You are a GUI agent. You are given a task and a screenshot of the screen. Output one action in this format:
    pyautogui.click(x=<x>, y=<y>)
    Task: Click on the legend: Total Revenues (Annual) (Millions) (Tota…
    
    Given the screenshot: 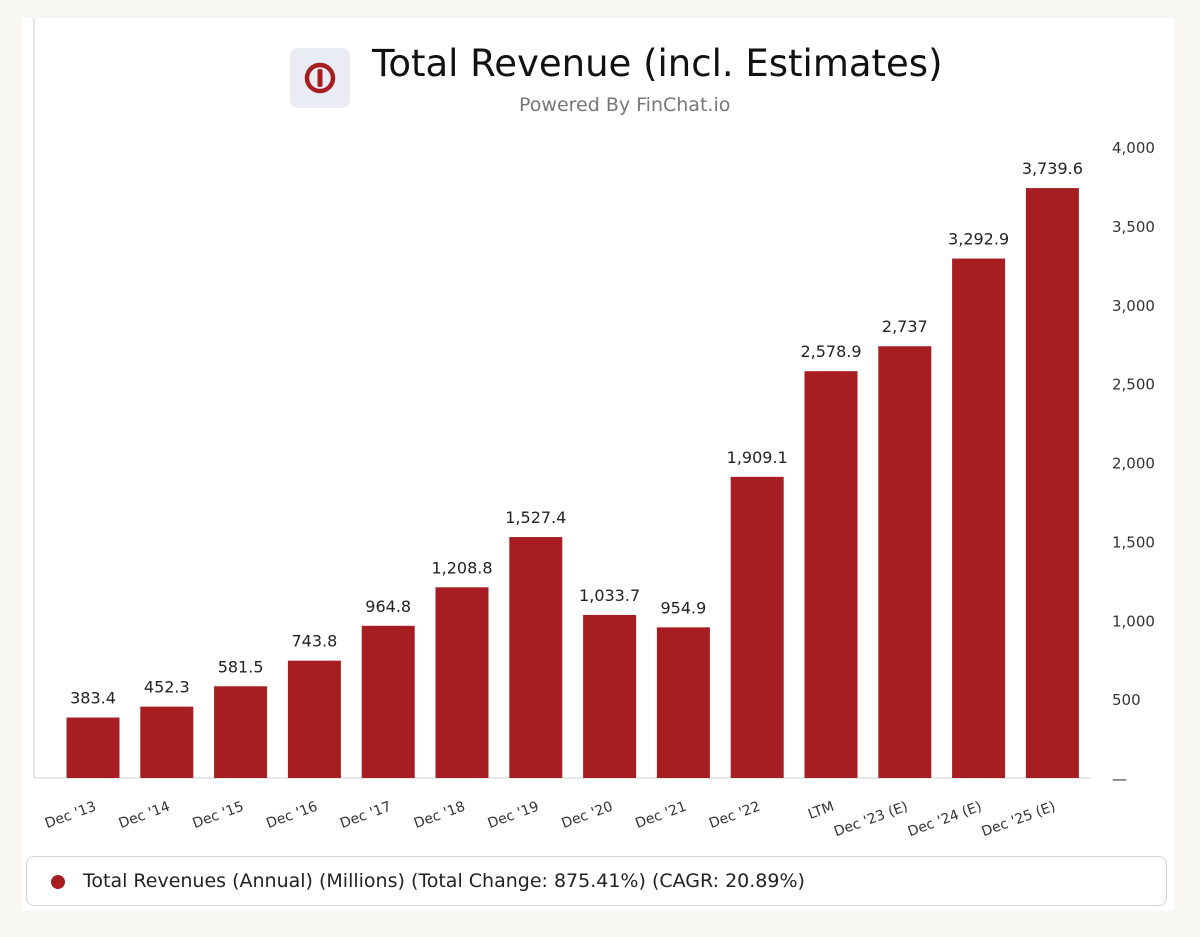 What is the action you would take?
    pyautogui.click(x=596, y=881)
    